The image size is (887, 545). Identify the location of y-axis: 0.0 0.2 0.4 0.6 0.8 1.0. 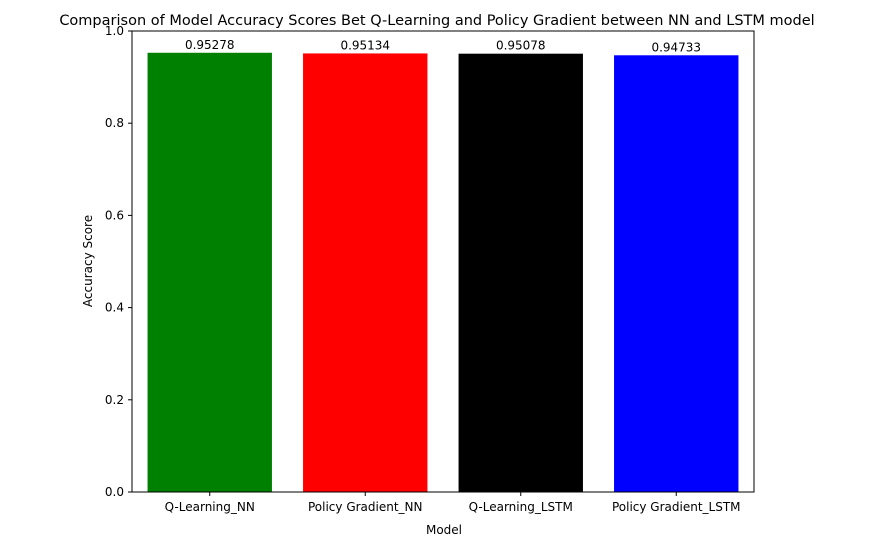
(118, 261).